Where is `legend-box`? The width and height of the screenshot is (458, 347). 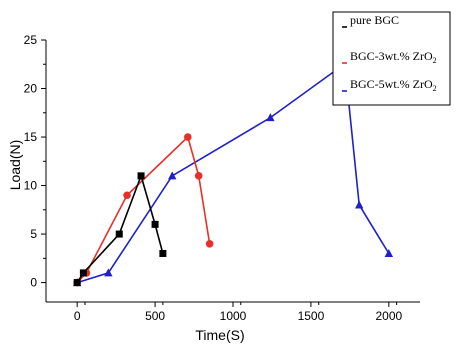 legend-box is located at coordinates (391, 58).